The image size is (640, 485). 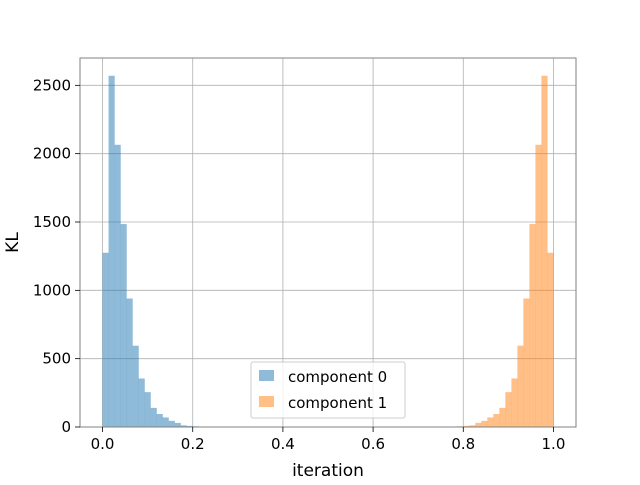 I want to click on legend: component 0 component 1, so click(x=328, y=390).